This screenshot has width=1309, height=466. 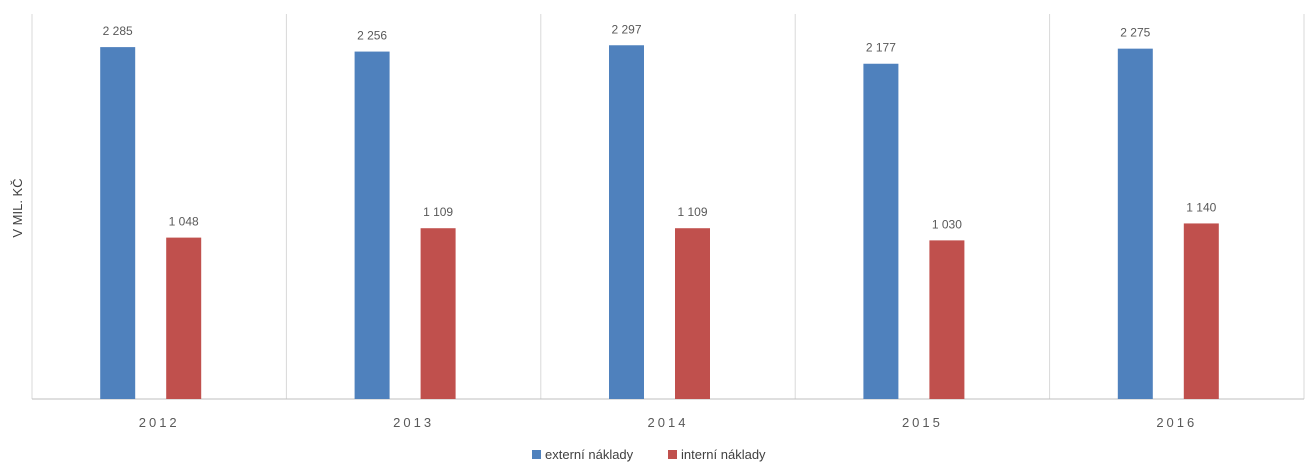 I want to click on x-tick-label: 2012, so click(x=159, y=422).